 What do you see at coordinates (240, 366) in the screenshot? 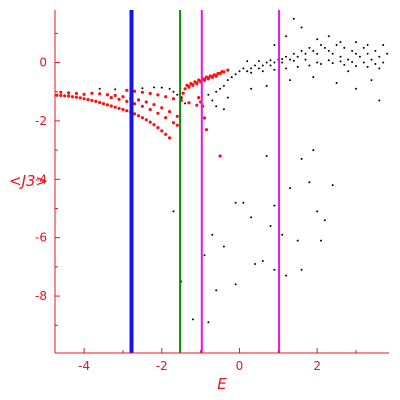
I see `x-tick-label-2: 0` at bounding box center [240, 366].